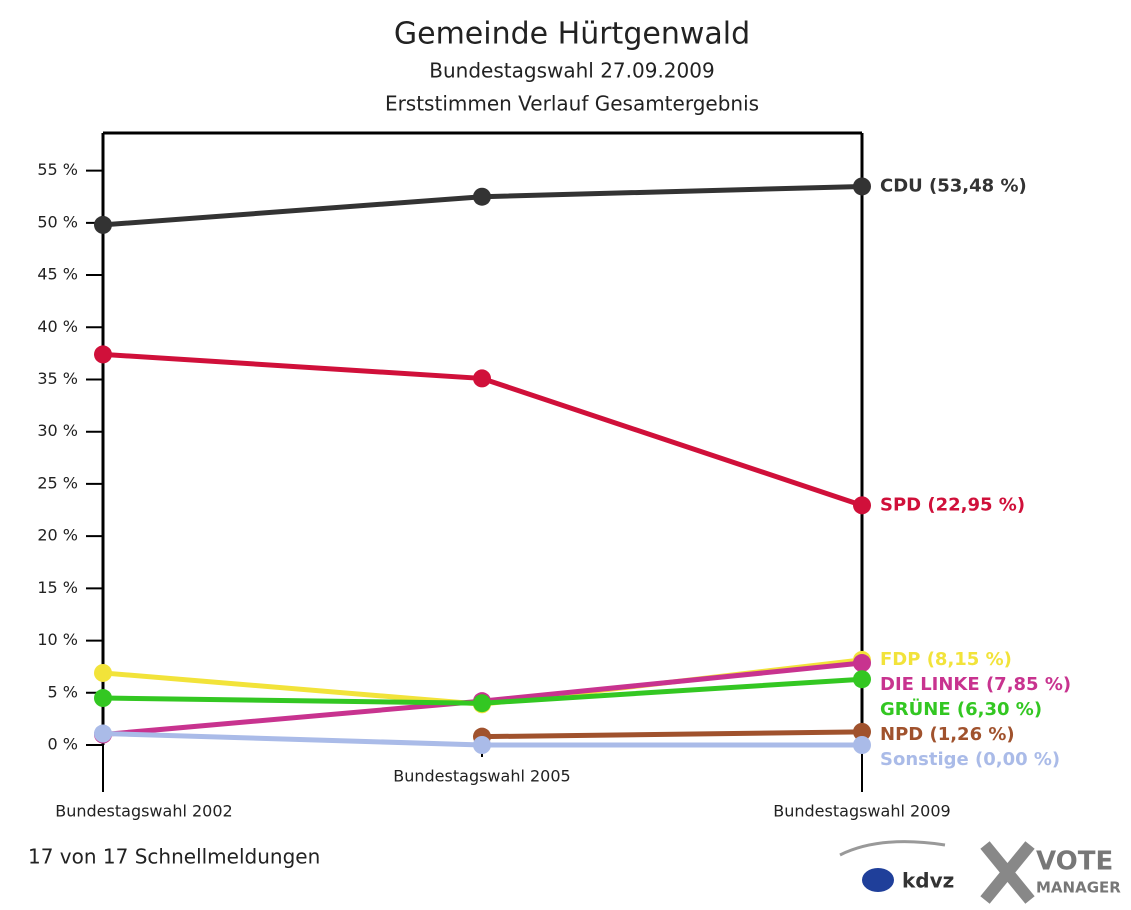  Describe the element at coordinates (928, 881) in the screenshot. I see `logo-text: kdvz` at that location.